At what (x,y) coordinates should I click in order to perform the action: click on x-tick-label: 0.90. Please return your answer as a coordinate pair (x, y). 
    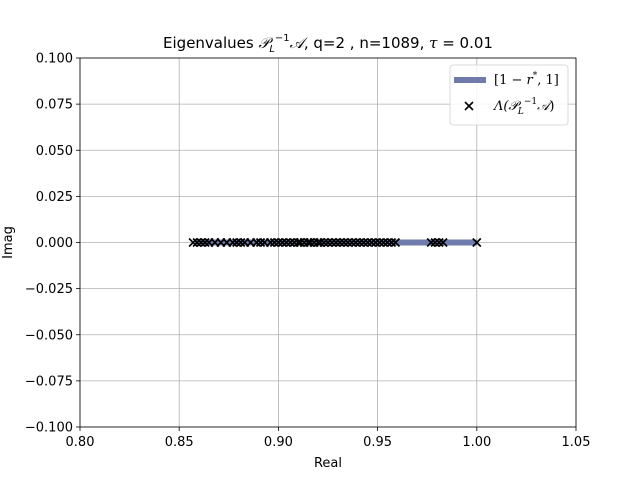
    Looking at the image, I should click on (278, 442).